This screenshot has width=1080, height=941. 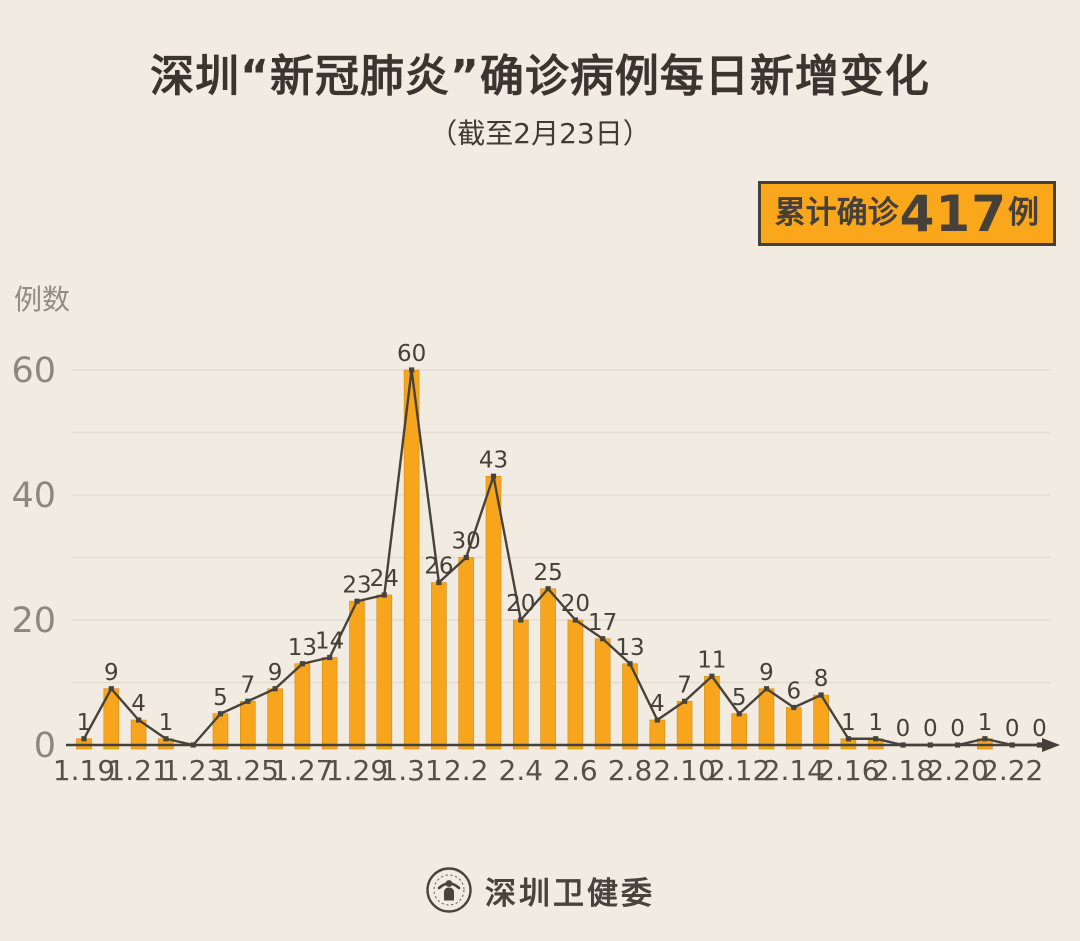 What do you see at coordinates (794, 770) in the screenshot?
I see `x-tick-label: 2.14` at bounding box center [794, 770].